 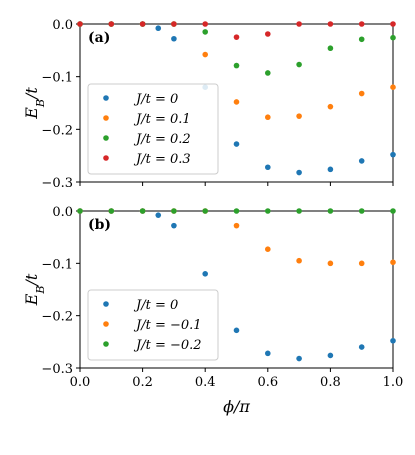 What do you see at coordinates (167, 325) in the screenshot?
I see `legend-entry: J/t = −0.1` at bounding box center [167, 325].